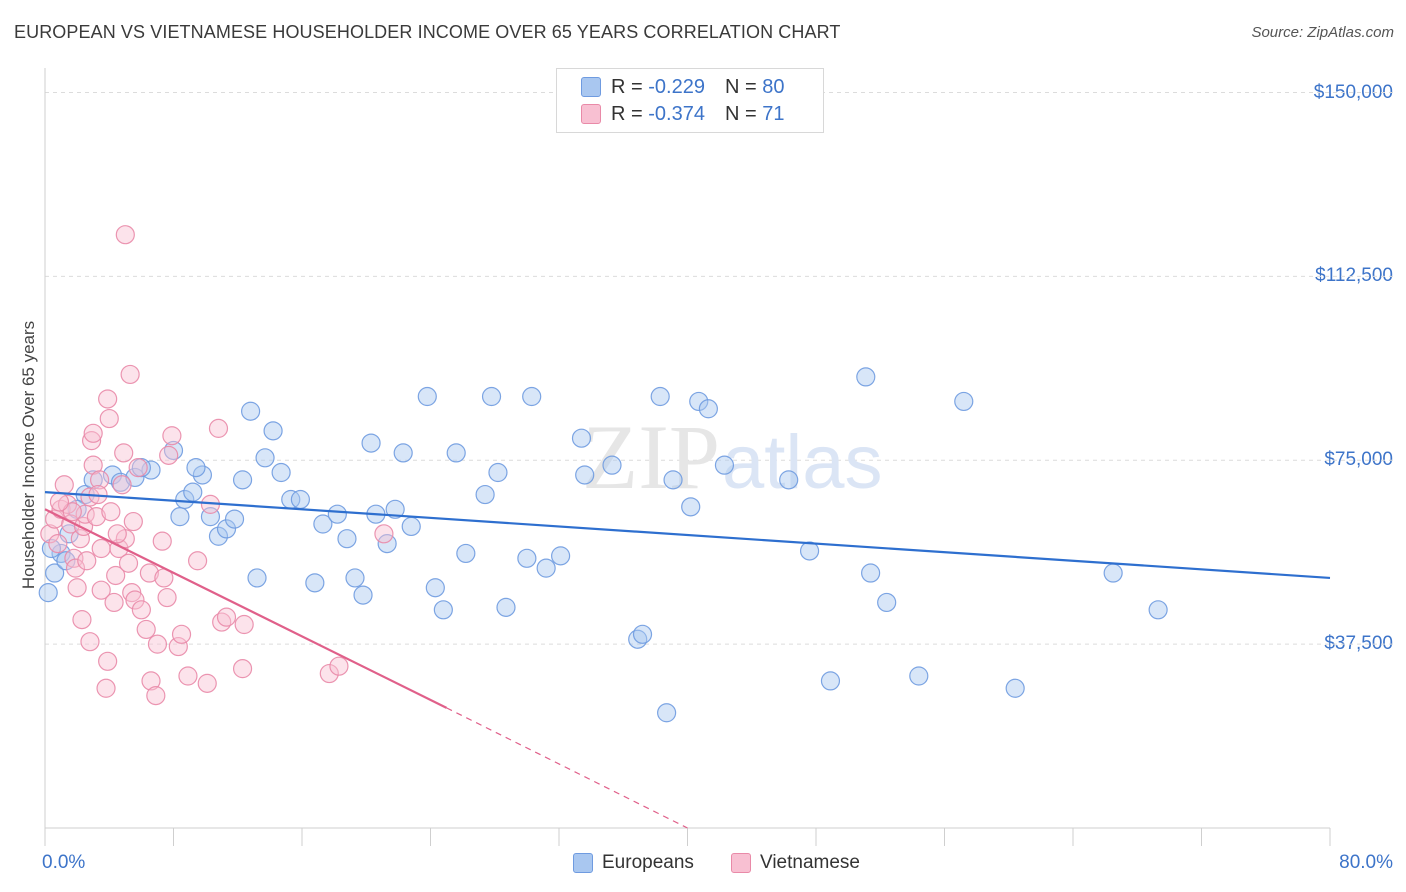 This screenshot has height=892, width=1406. What do you see at coordinates (687, 535) in the screenshot?
I see `trend-line-europeans` at bounding box center [687, 535].